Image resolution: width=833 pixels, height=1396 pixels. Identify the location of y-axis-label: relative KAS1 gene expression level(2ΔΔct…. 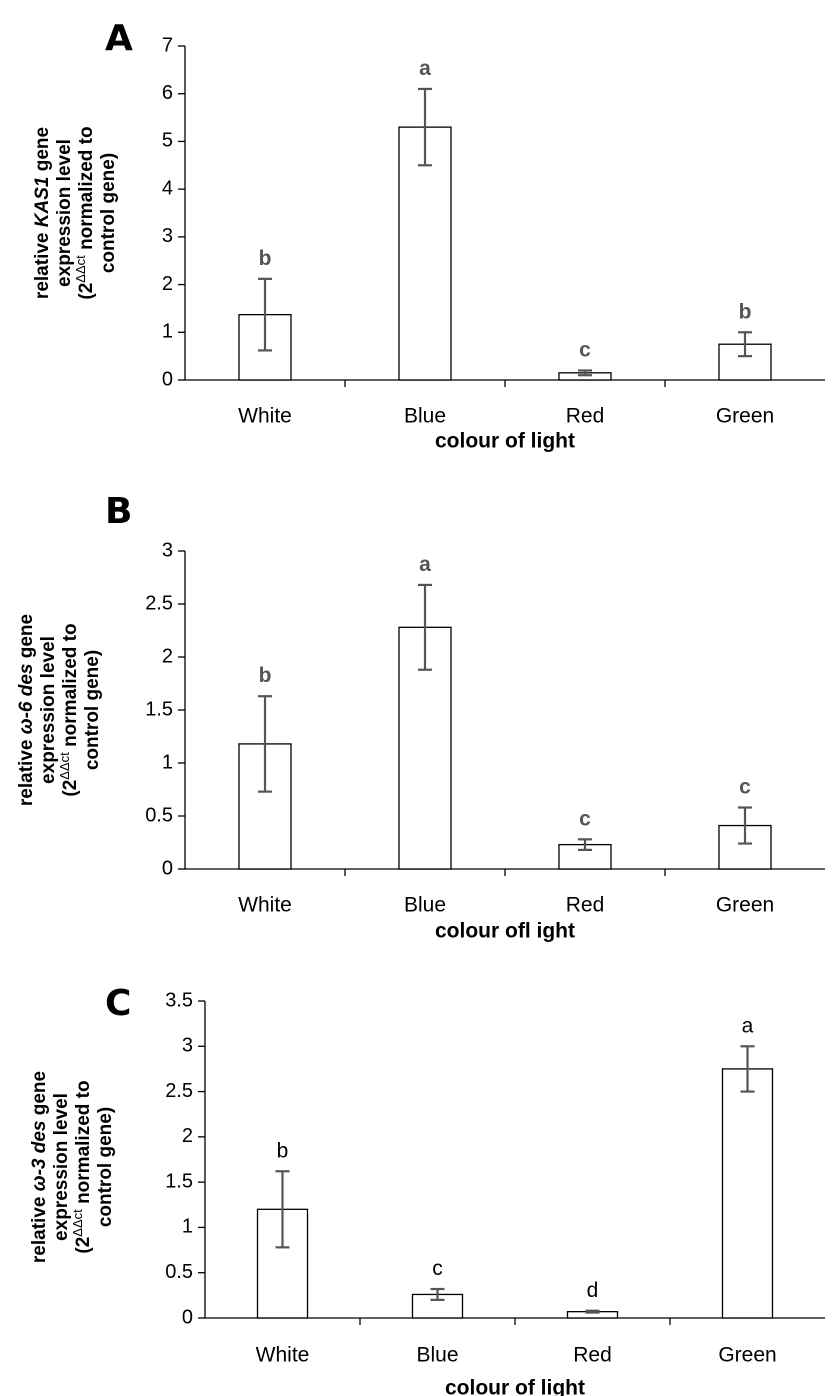
(75, 212).